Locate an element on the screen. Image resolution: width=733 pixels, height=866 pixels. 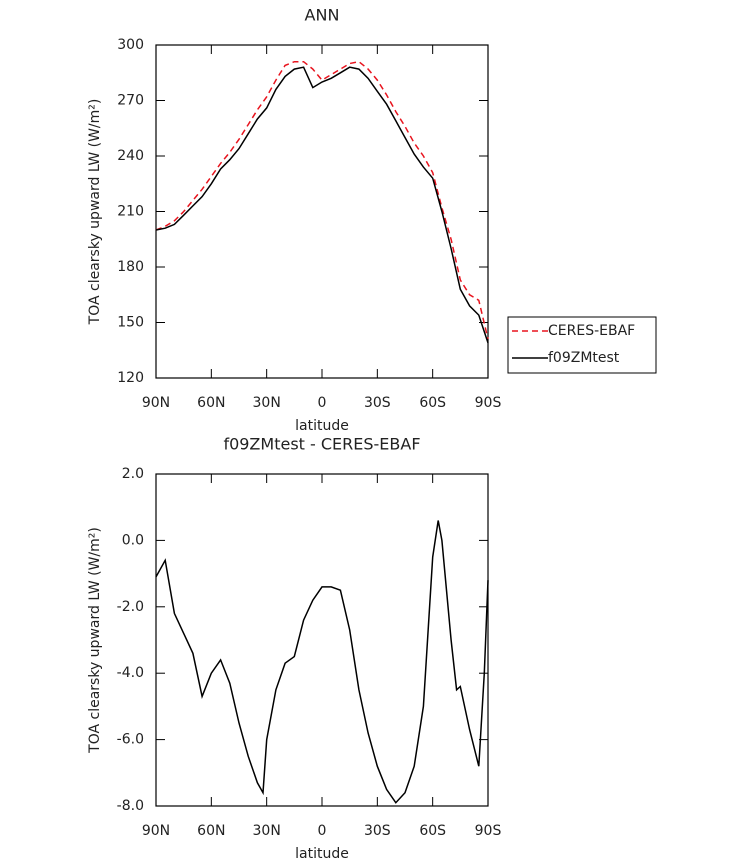
y-tick-label: 120 is located at coordinates (130, 378).